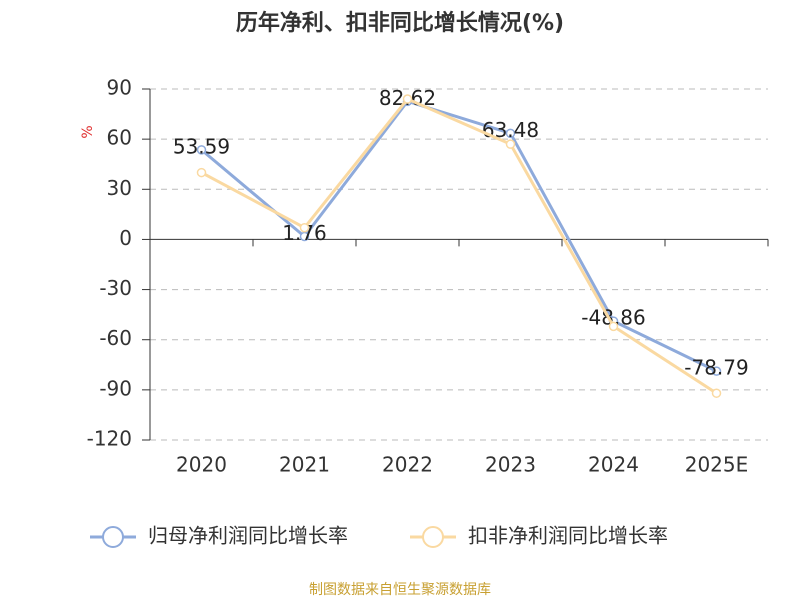 Image resolution: width=800 pixels, height=604 pixels. What do you see at coordinates (248, 536) in the screenshot?
I see `legend-label: 归母净利润同比增长率` at bounding box center [248, 536].